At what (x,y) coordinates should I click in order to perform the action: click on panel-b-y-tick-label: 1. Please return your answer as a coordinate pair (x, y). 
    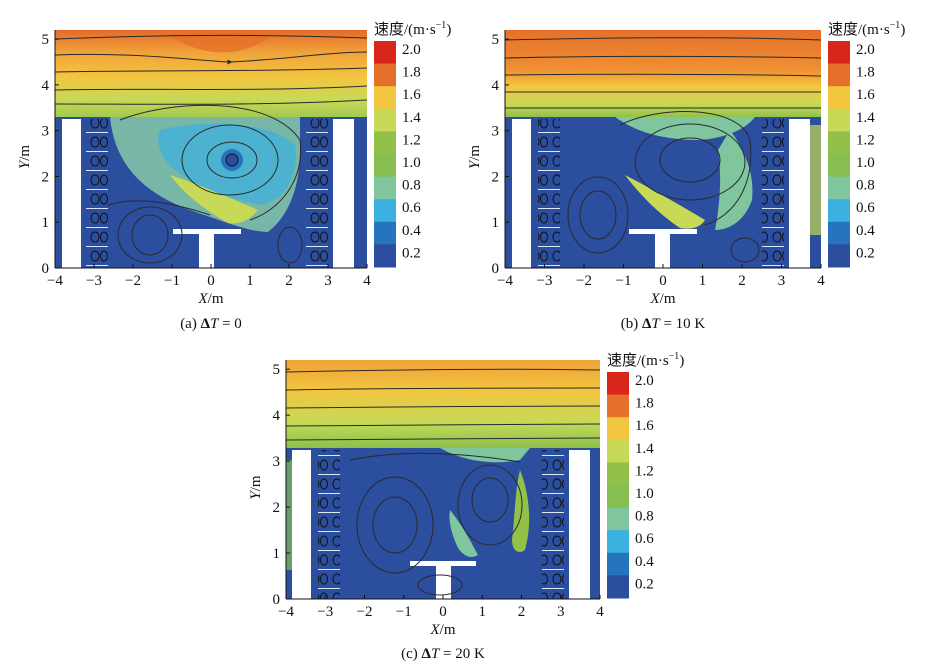
    Looking at the image, I should click on (496, 223).